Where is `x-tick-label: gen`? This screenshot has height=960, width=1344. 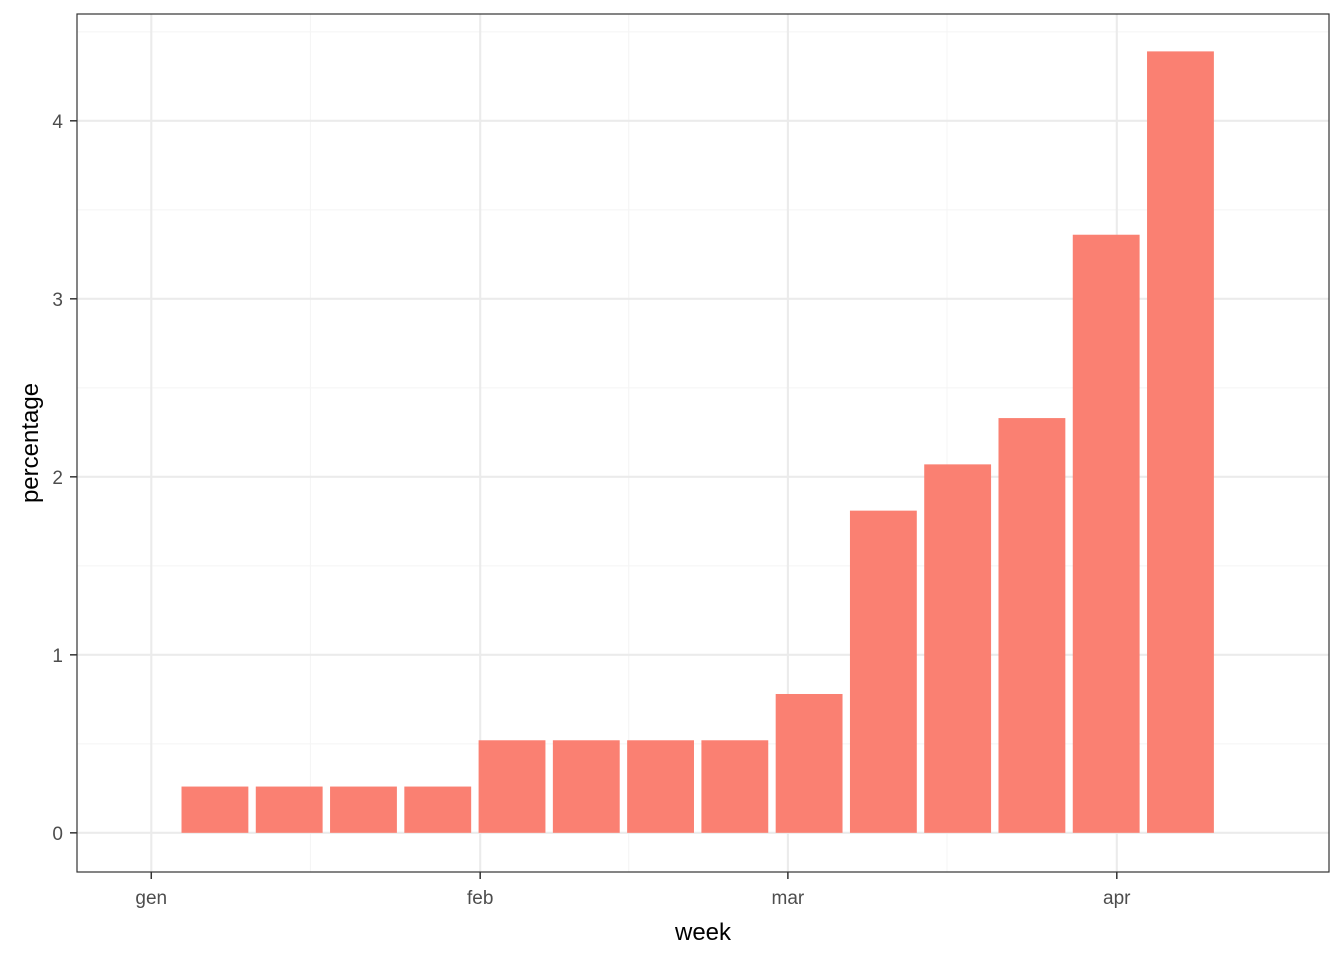
x-tick-label: gen is located at coordinates (151, 898).